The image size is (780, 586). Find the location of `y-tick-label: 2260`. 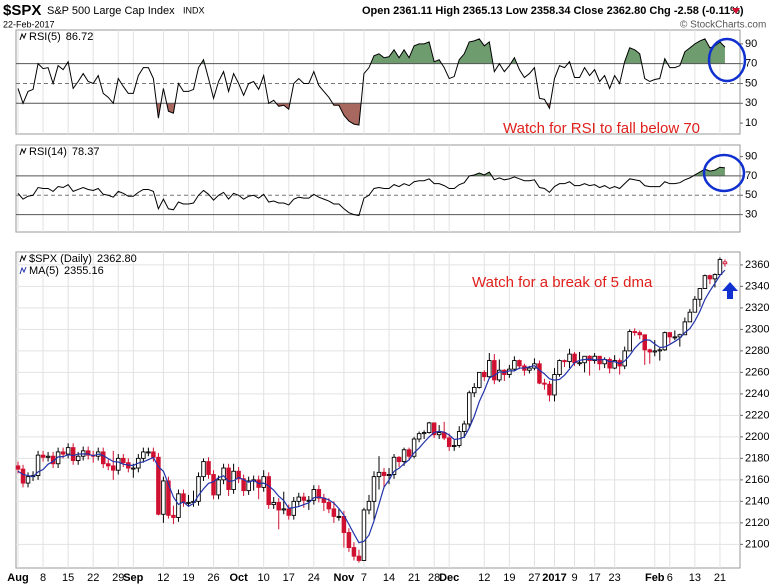

y-tick-label: 2260 is located at coordinates (757, 372).